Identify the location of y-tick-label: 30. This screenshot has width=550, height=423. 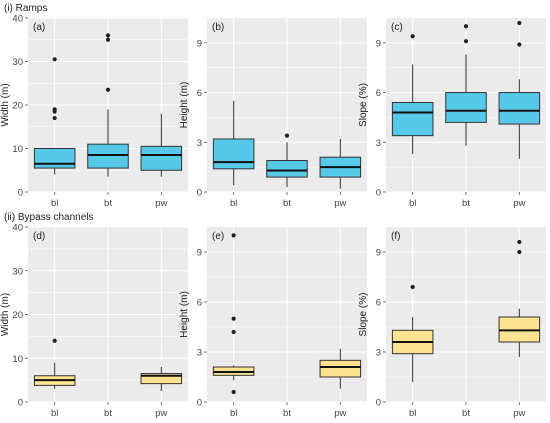
(17, 62).